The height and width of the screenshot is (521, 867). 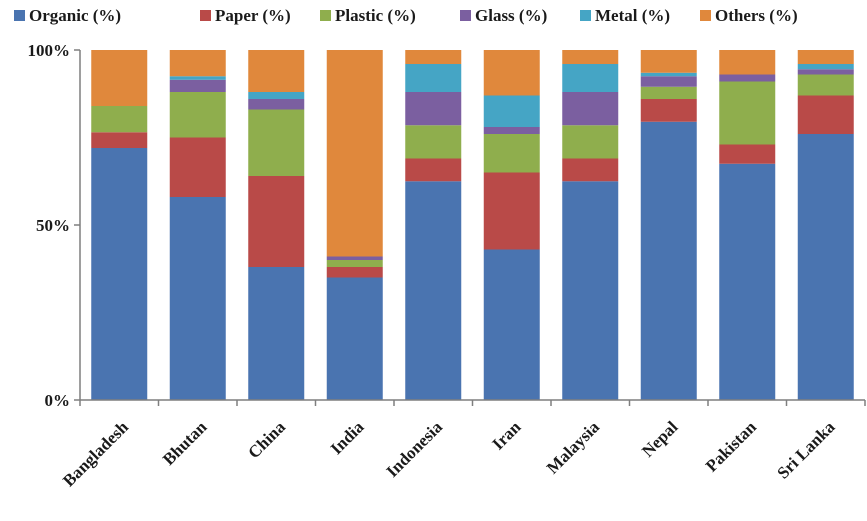 What do you see at coordinates (375, 15) in the screenshot?
I see `legend-label: Plastic (%)` at bounding box center [375, 15].